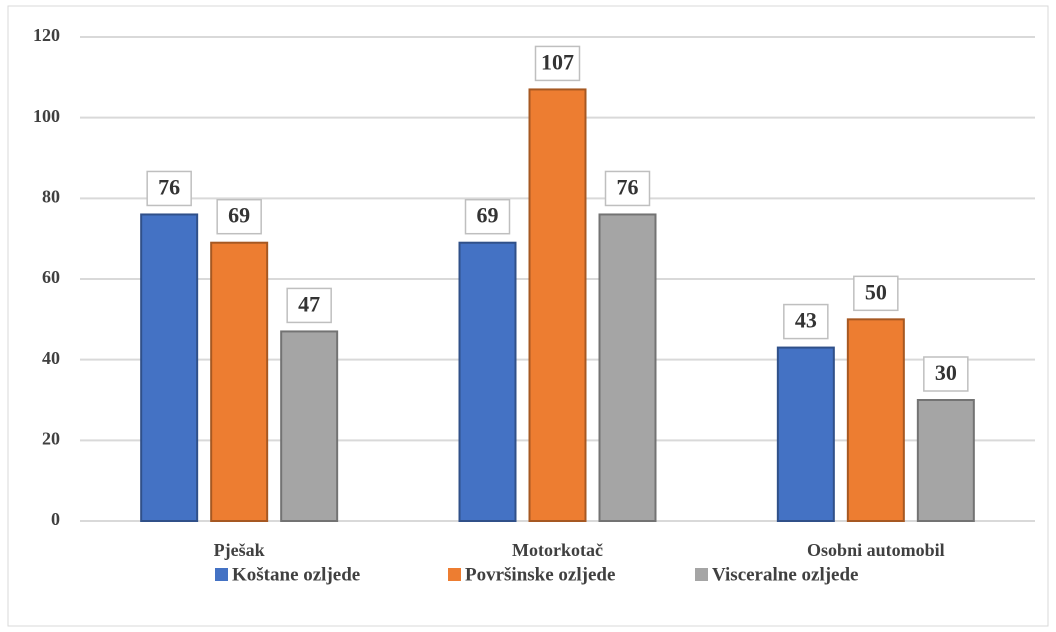 The height and width of the screenshot is (632, 1056). Describe the element at coordinates (51, 358) in the screenshot. I see `y-tick-label: 40` at that location.